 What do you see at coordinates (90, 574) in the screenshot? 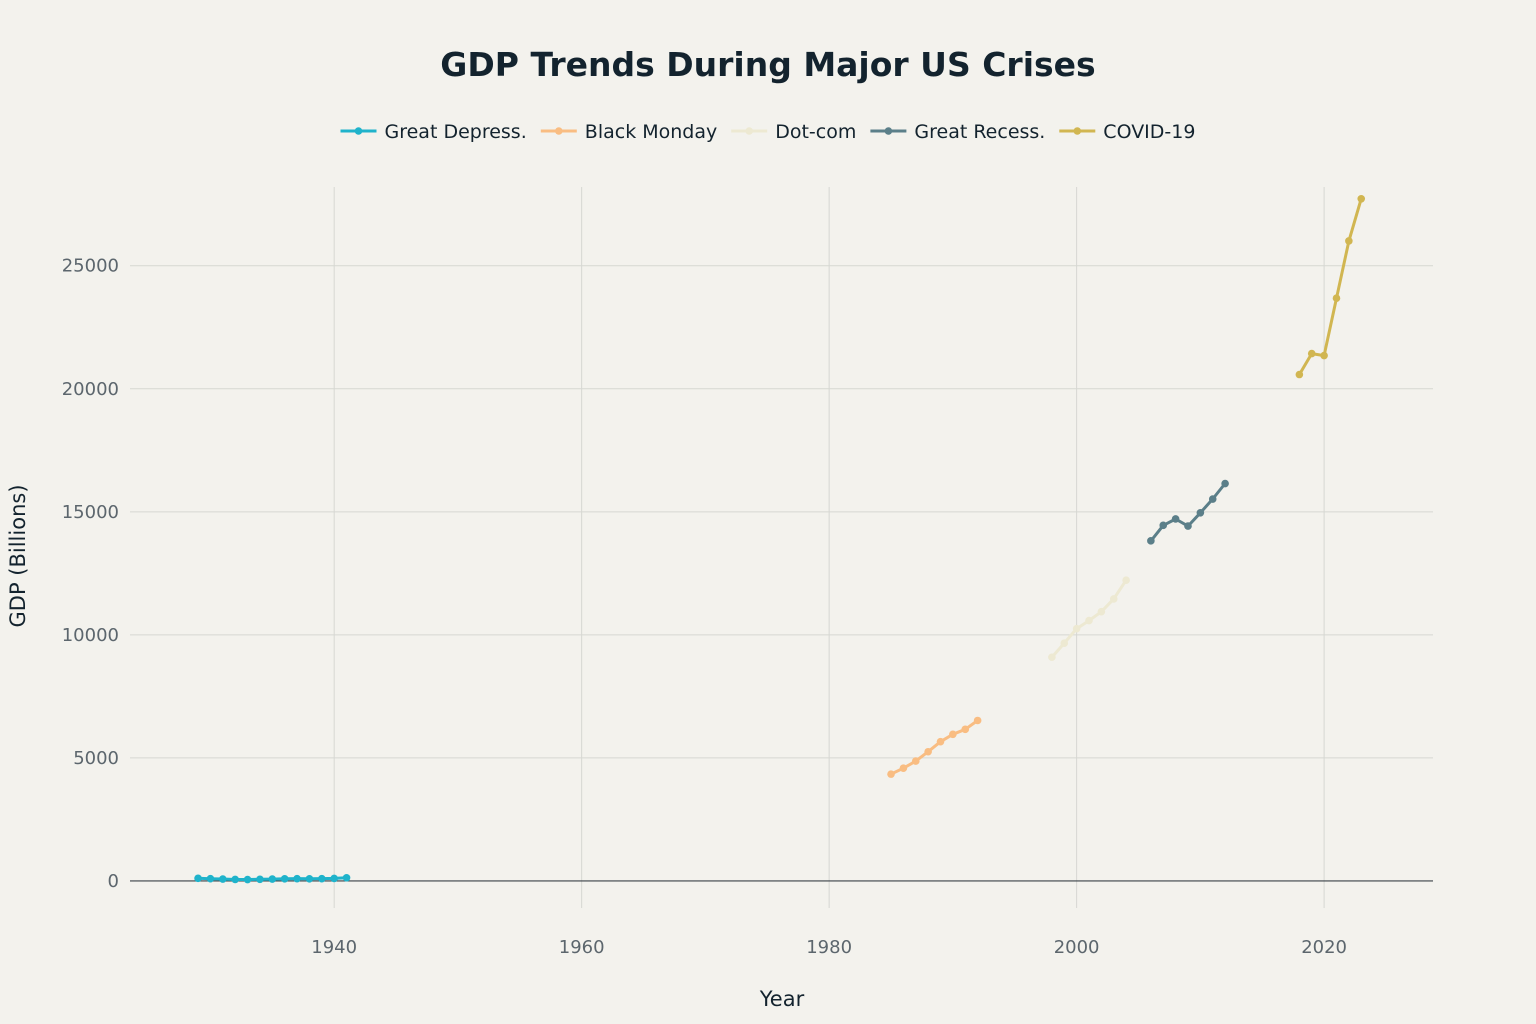
I see `y-axis-ticks: 0 5000 10000 15000 20000 25000` at bounding box center [90, 574].